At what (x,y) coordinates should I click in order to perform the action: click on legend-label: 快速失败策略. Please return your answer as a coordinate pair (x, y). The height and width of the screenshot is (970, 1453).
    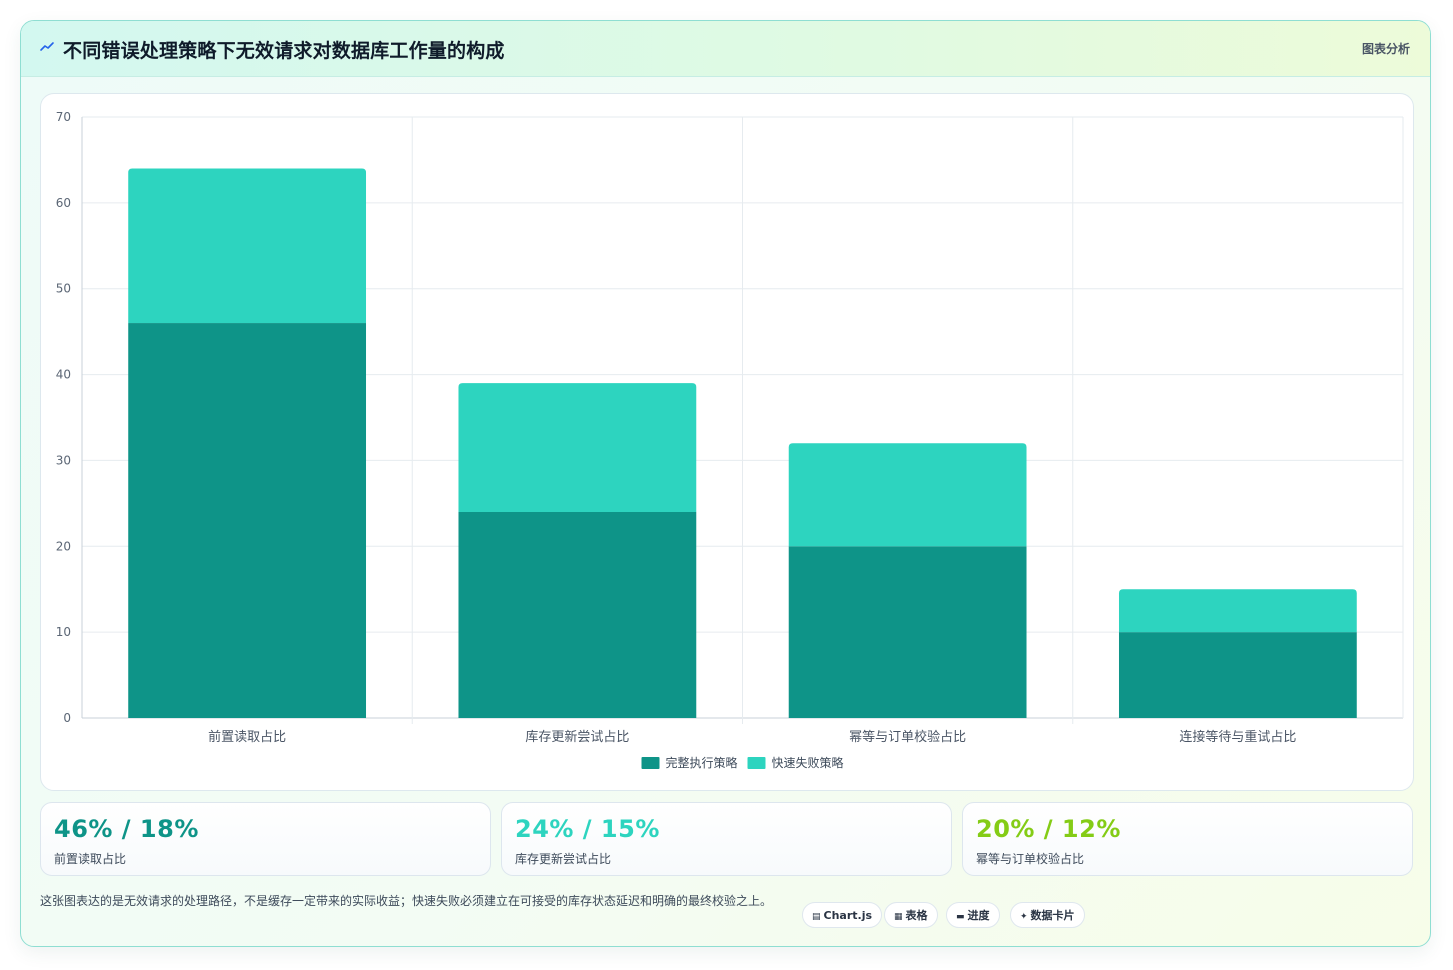
    Looking at the image, I should click on (808, 762).